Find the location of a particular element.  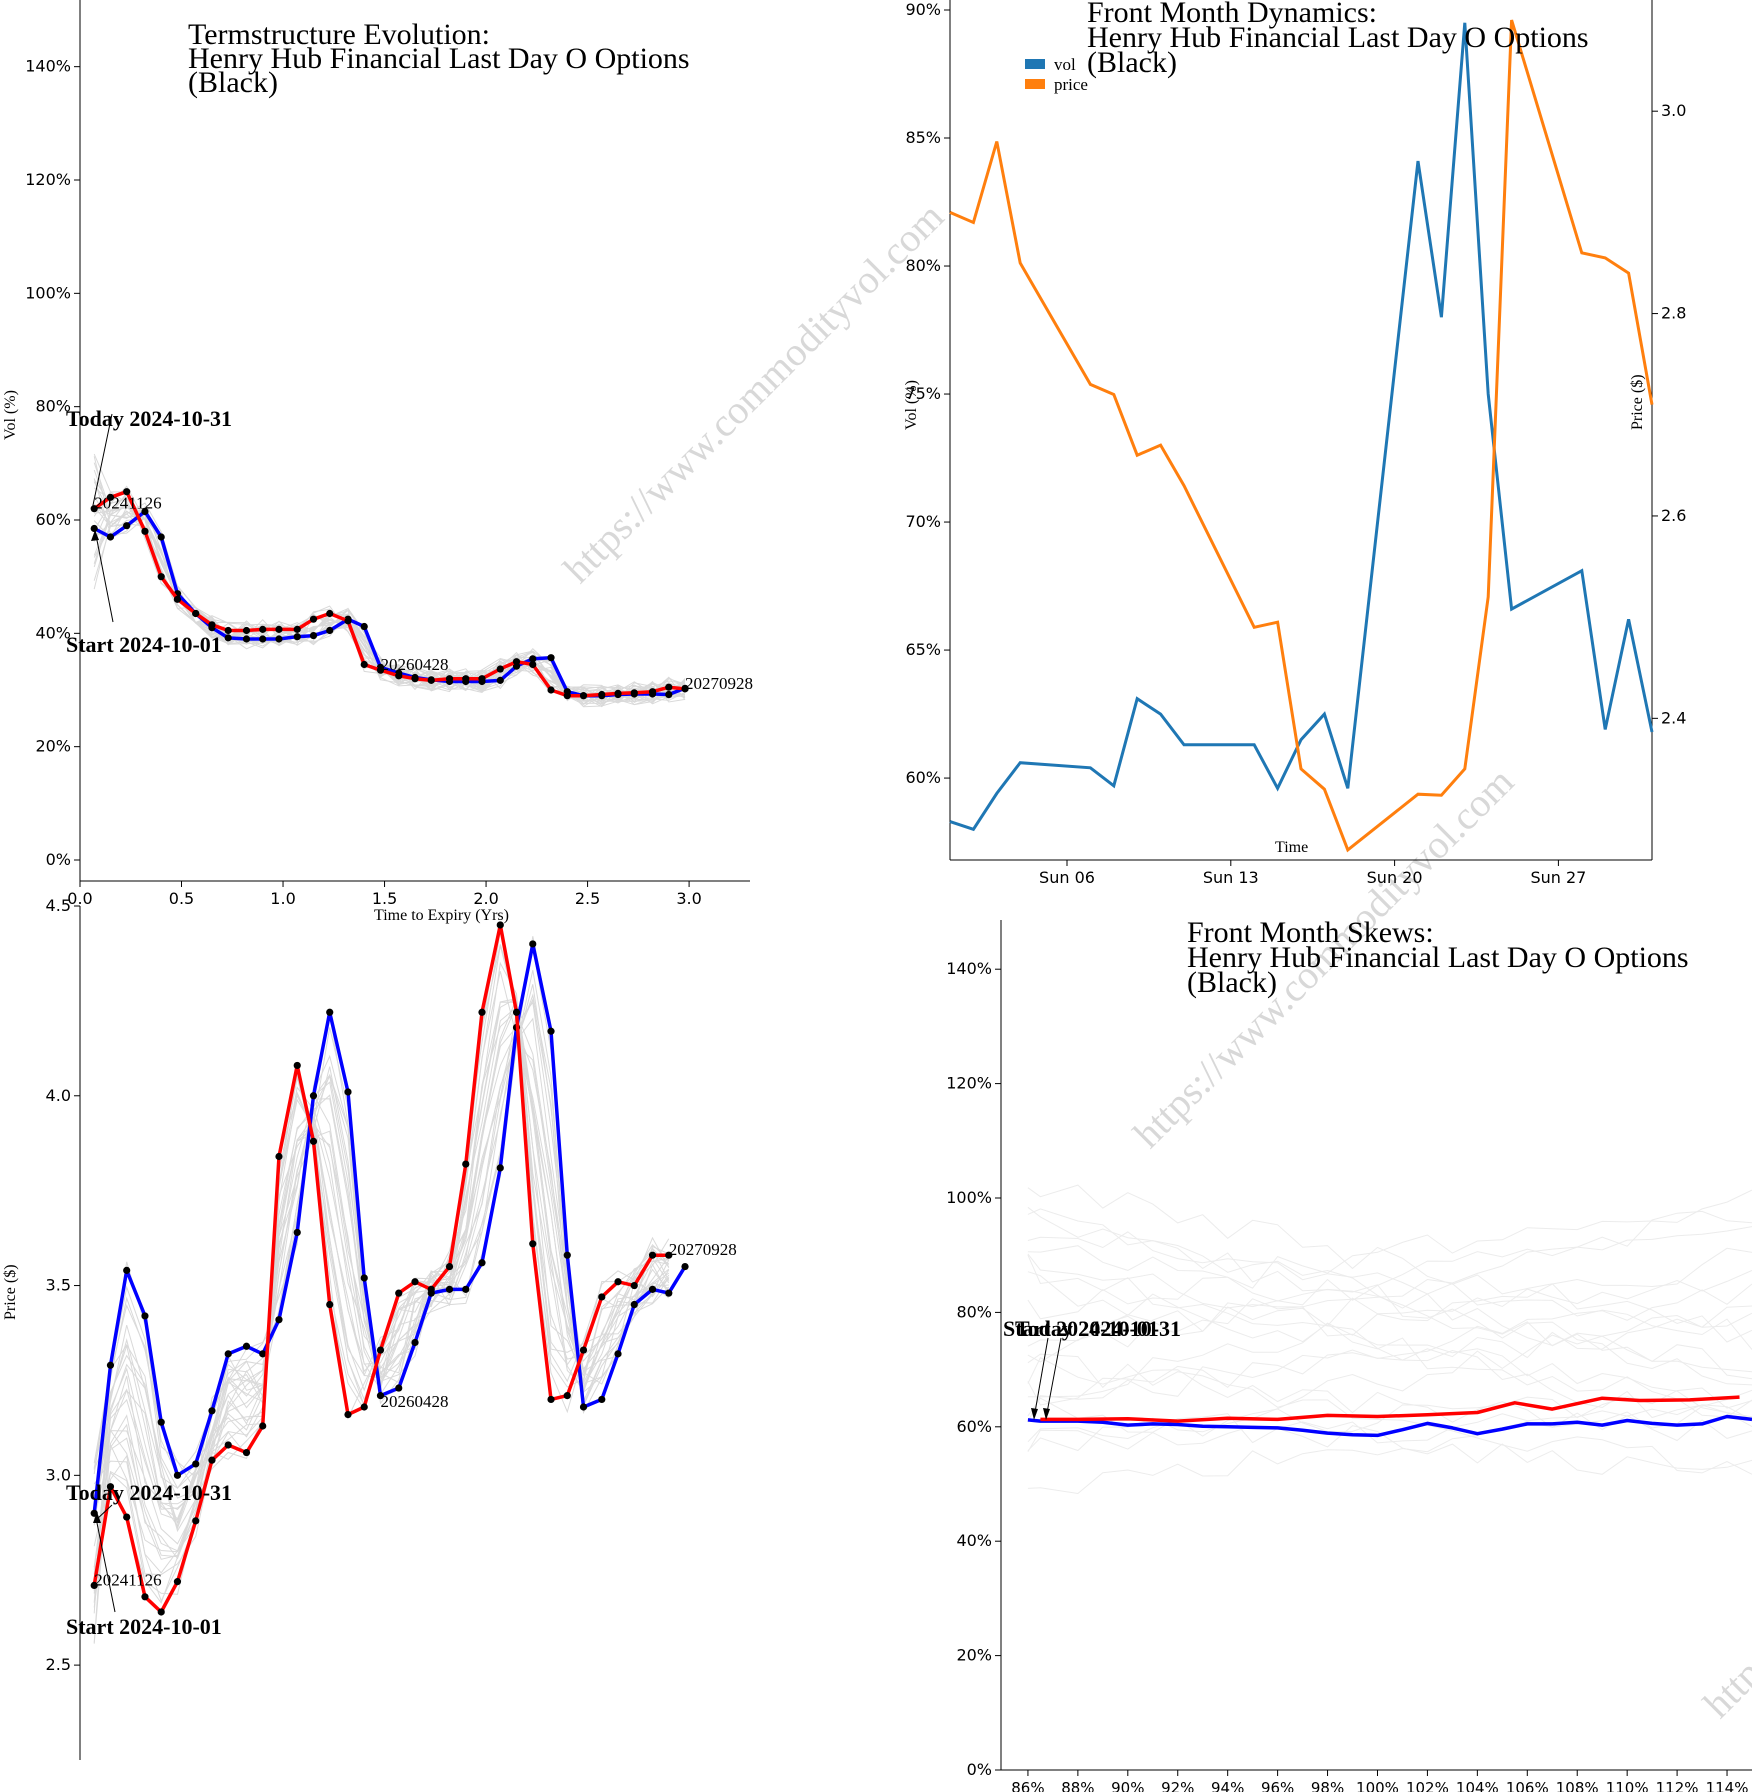

historical-skews is located at coordinates (1389, 1339).